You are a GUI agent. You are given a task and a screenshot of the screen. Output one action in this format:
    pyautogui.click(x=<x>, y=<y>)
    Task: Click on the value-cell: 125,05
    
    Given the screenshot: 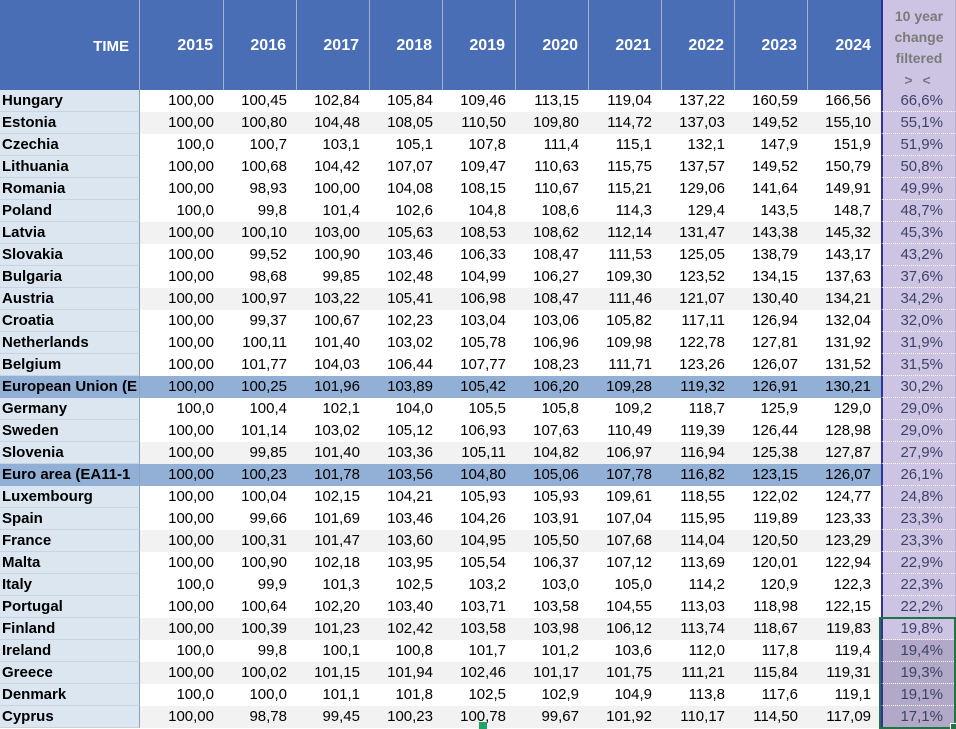 What is the action you would take?
    pyautogui.click(x=698, y=255)
    